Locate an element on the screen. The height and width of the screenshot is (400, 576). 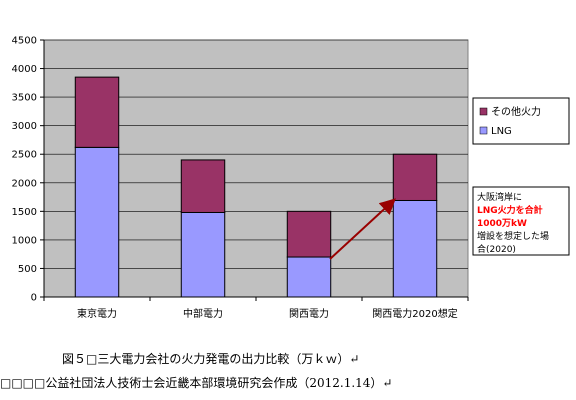
legend: その他火力 LNG is located at coordinates (521, 121).